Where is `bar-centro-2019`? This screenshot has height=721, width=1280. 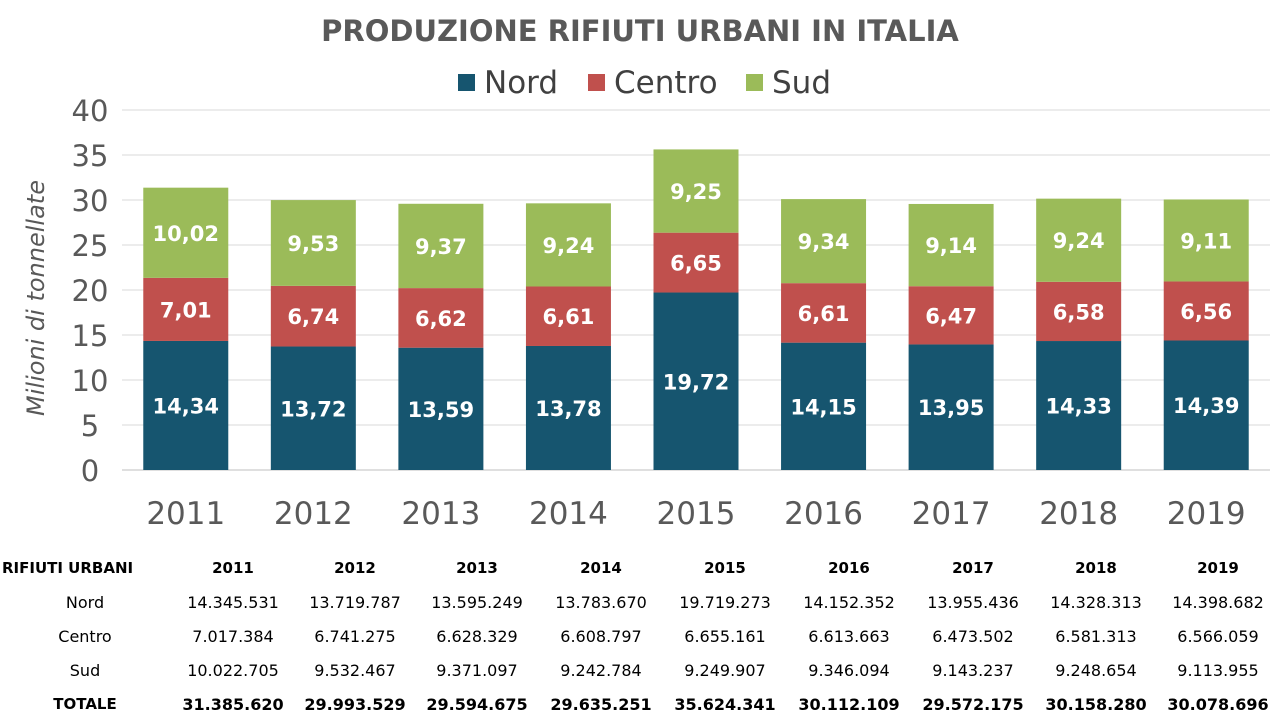 bar-centro-2019 is located at coordinates (1206, 311).